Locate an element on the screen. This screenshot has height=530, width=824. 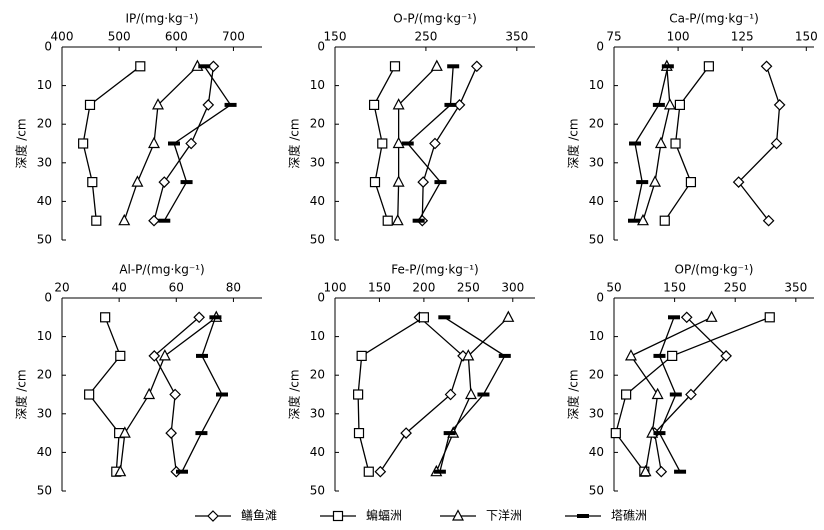
x-tick-label: 700 is located at coordinates (233, 37).